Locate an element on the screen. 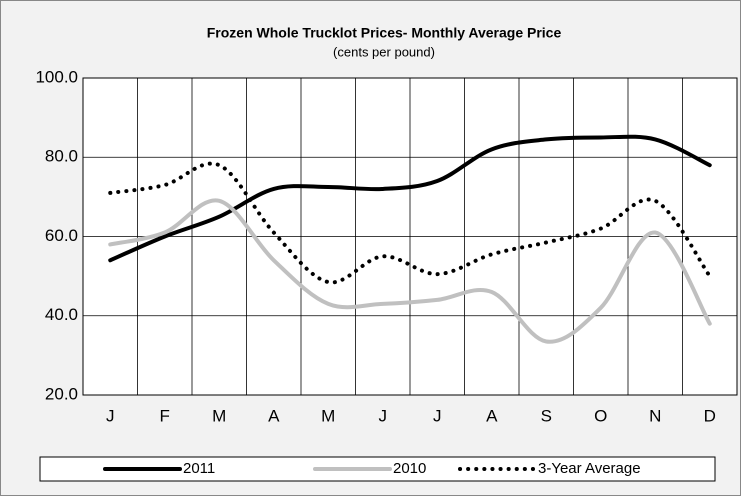  x-tick-label: N is located at coordinates (655, 415).